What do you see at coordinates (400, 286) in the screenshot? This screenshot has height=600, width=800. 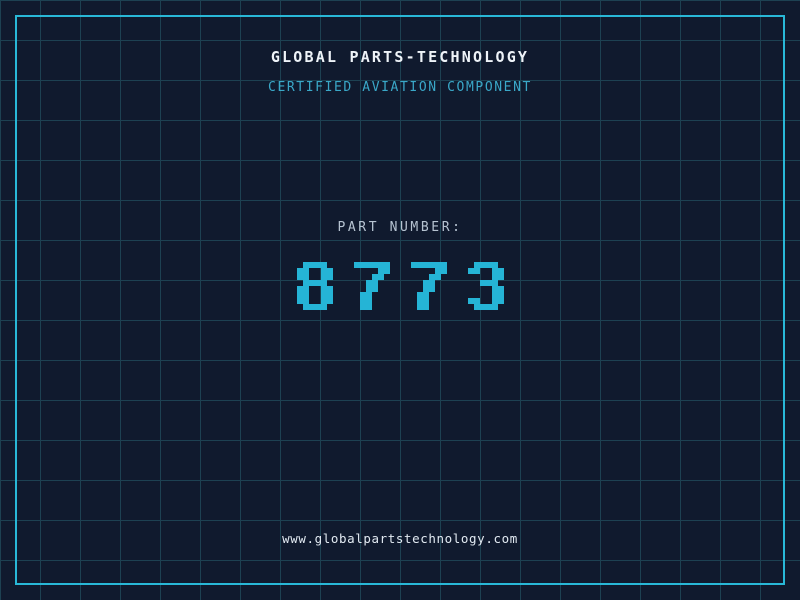 I see `part-number-value` at bounding box center [400, 286].